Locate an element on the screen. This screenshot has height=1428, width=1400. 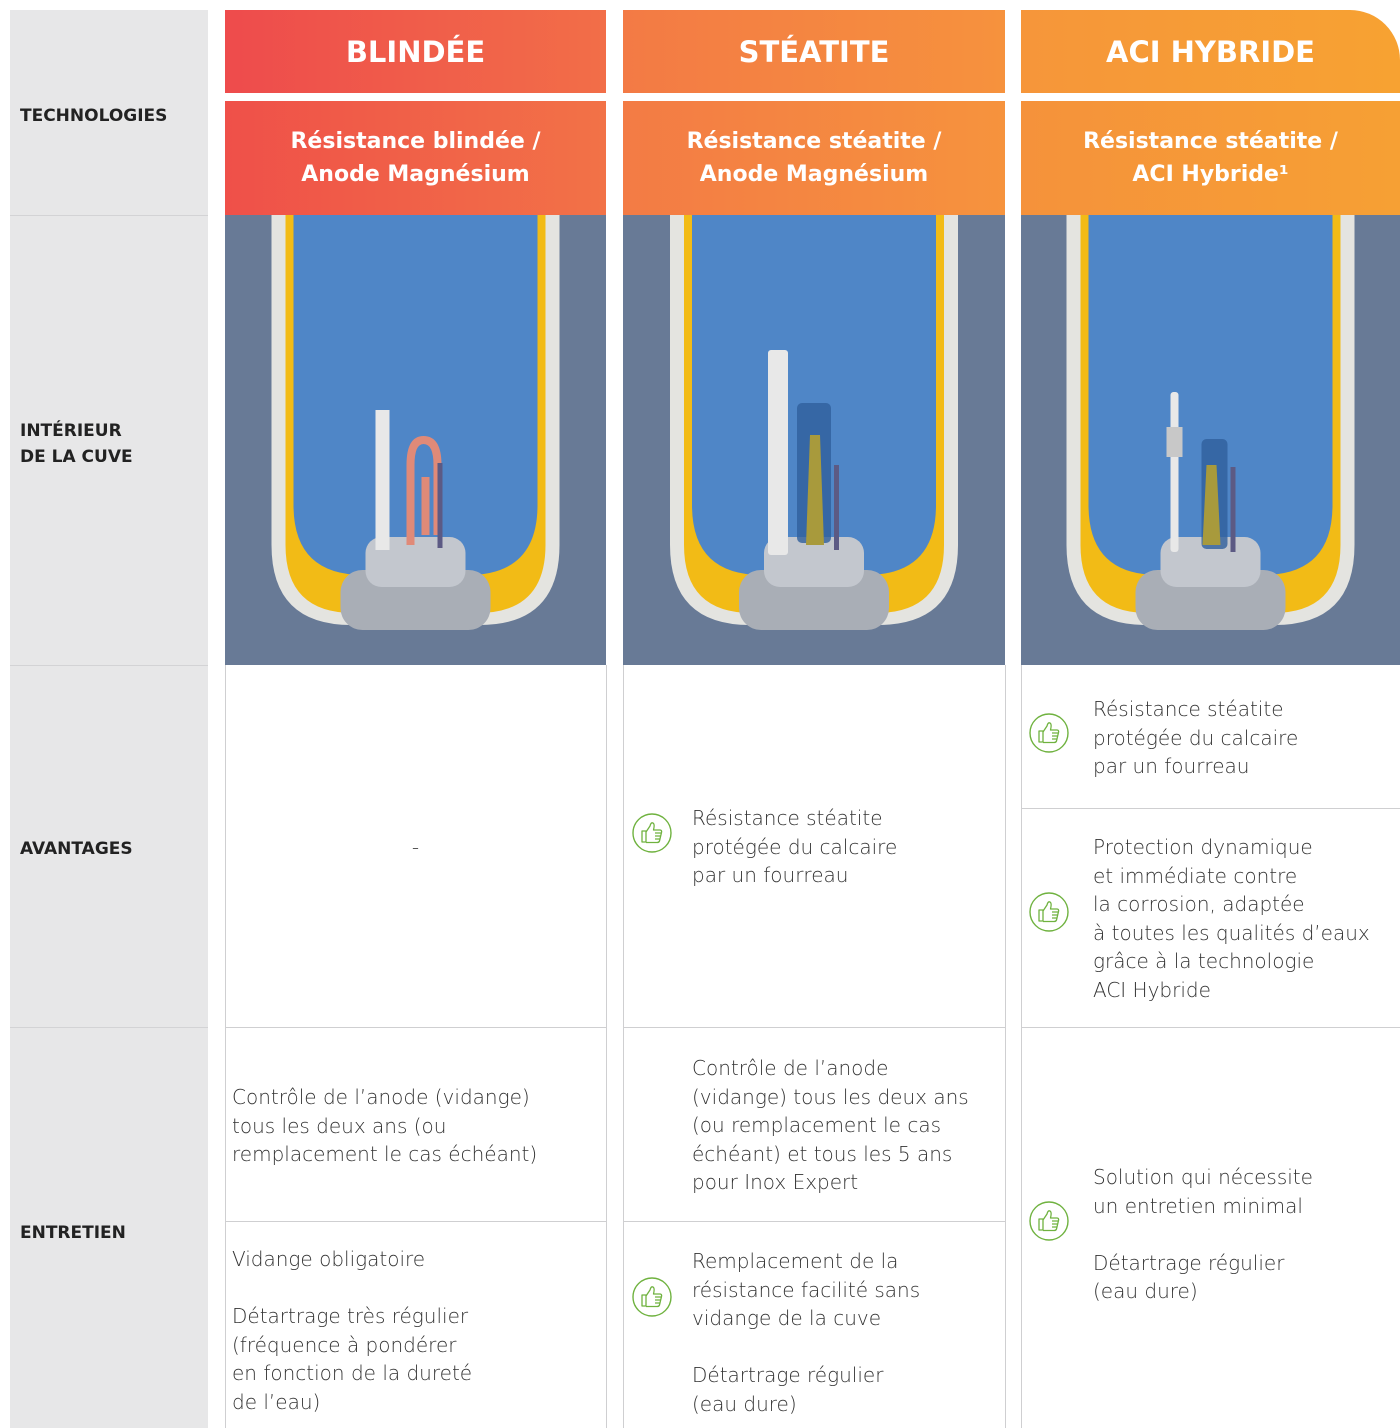
row-label: INTÉRIEUR DE LA CUVE is located at coordinates (76, 444).